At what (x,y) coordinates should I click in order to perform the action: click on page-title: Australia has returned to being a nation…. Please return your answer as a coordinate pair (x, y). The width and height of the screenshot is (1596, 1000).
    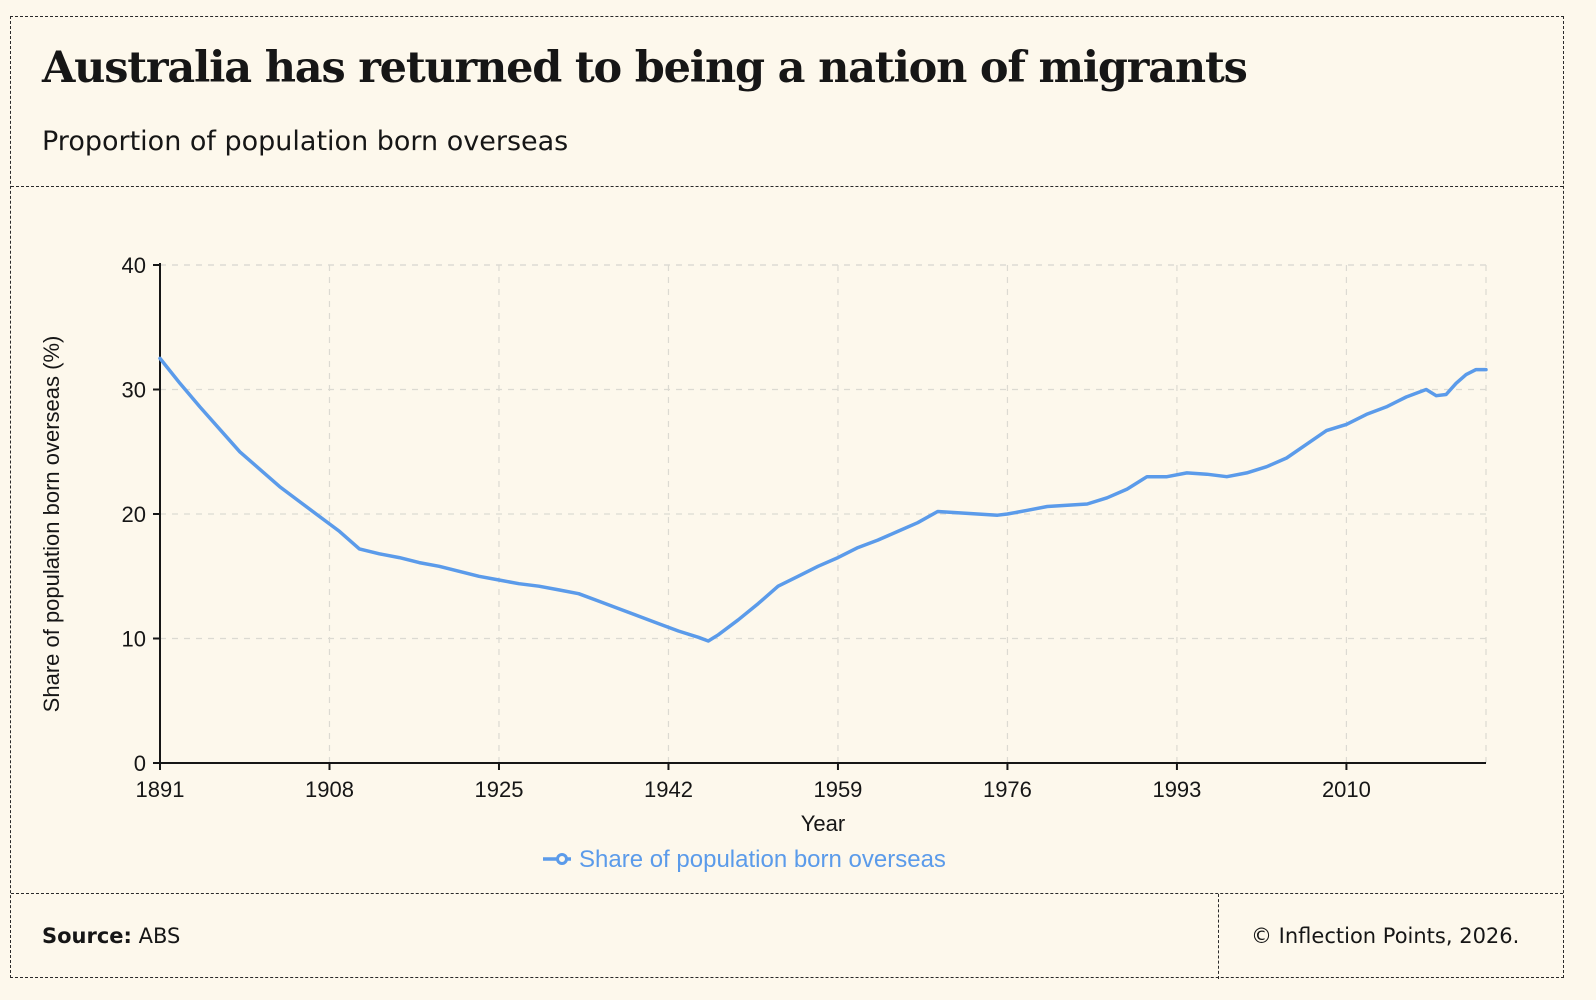
    Looking at the image, I should click on (645, 68).